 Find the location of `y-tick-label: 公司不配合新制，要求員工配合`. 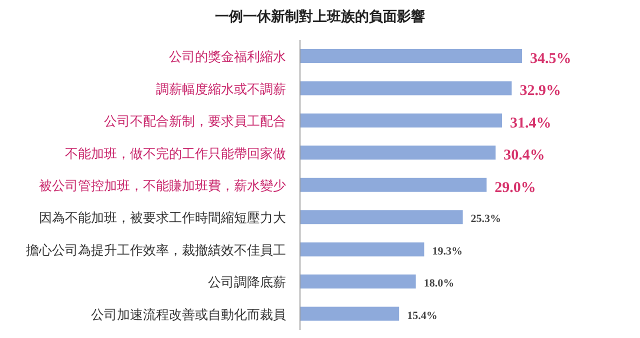

y-tick-label: 公司不配合新制，要求員工配合 is located at coordinates (195, 122).